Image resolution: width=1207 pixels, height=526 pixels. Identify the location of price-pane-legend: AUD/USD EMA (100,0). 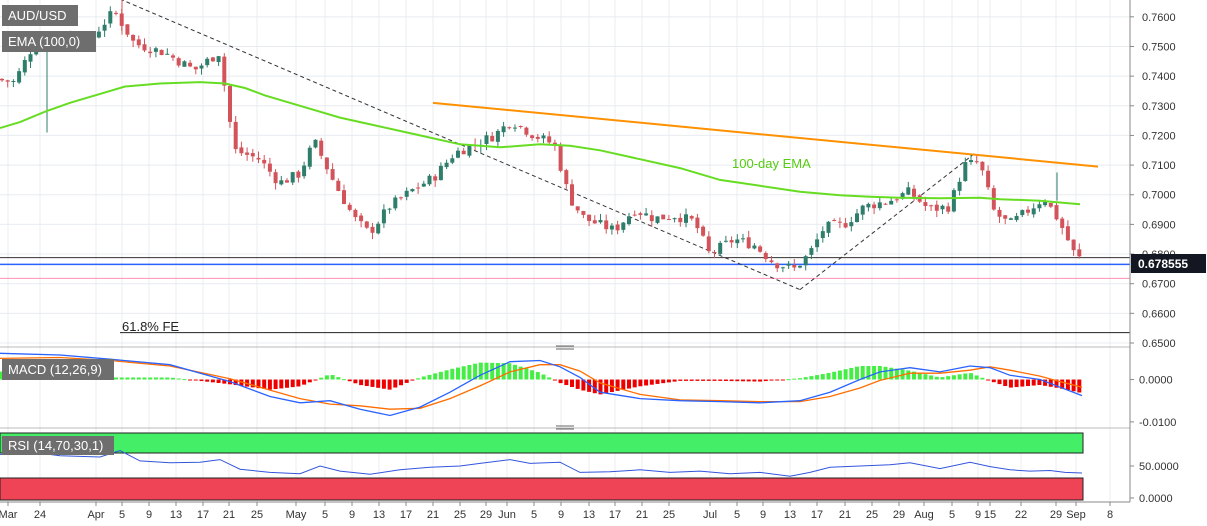
(49, 28).